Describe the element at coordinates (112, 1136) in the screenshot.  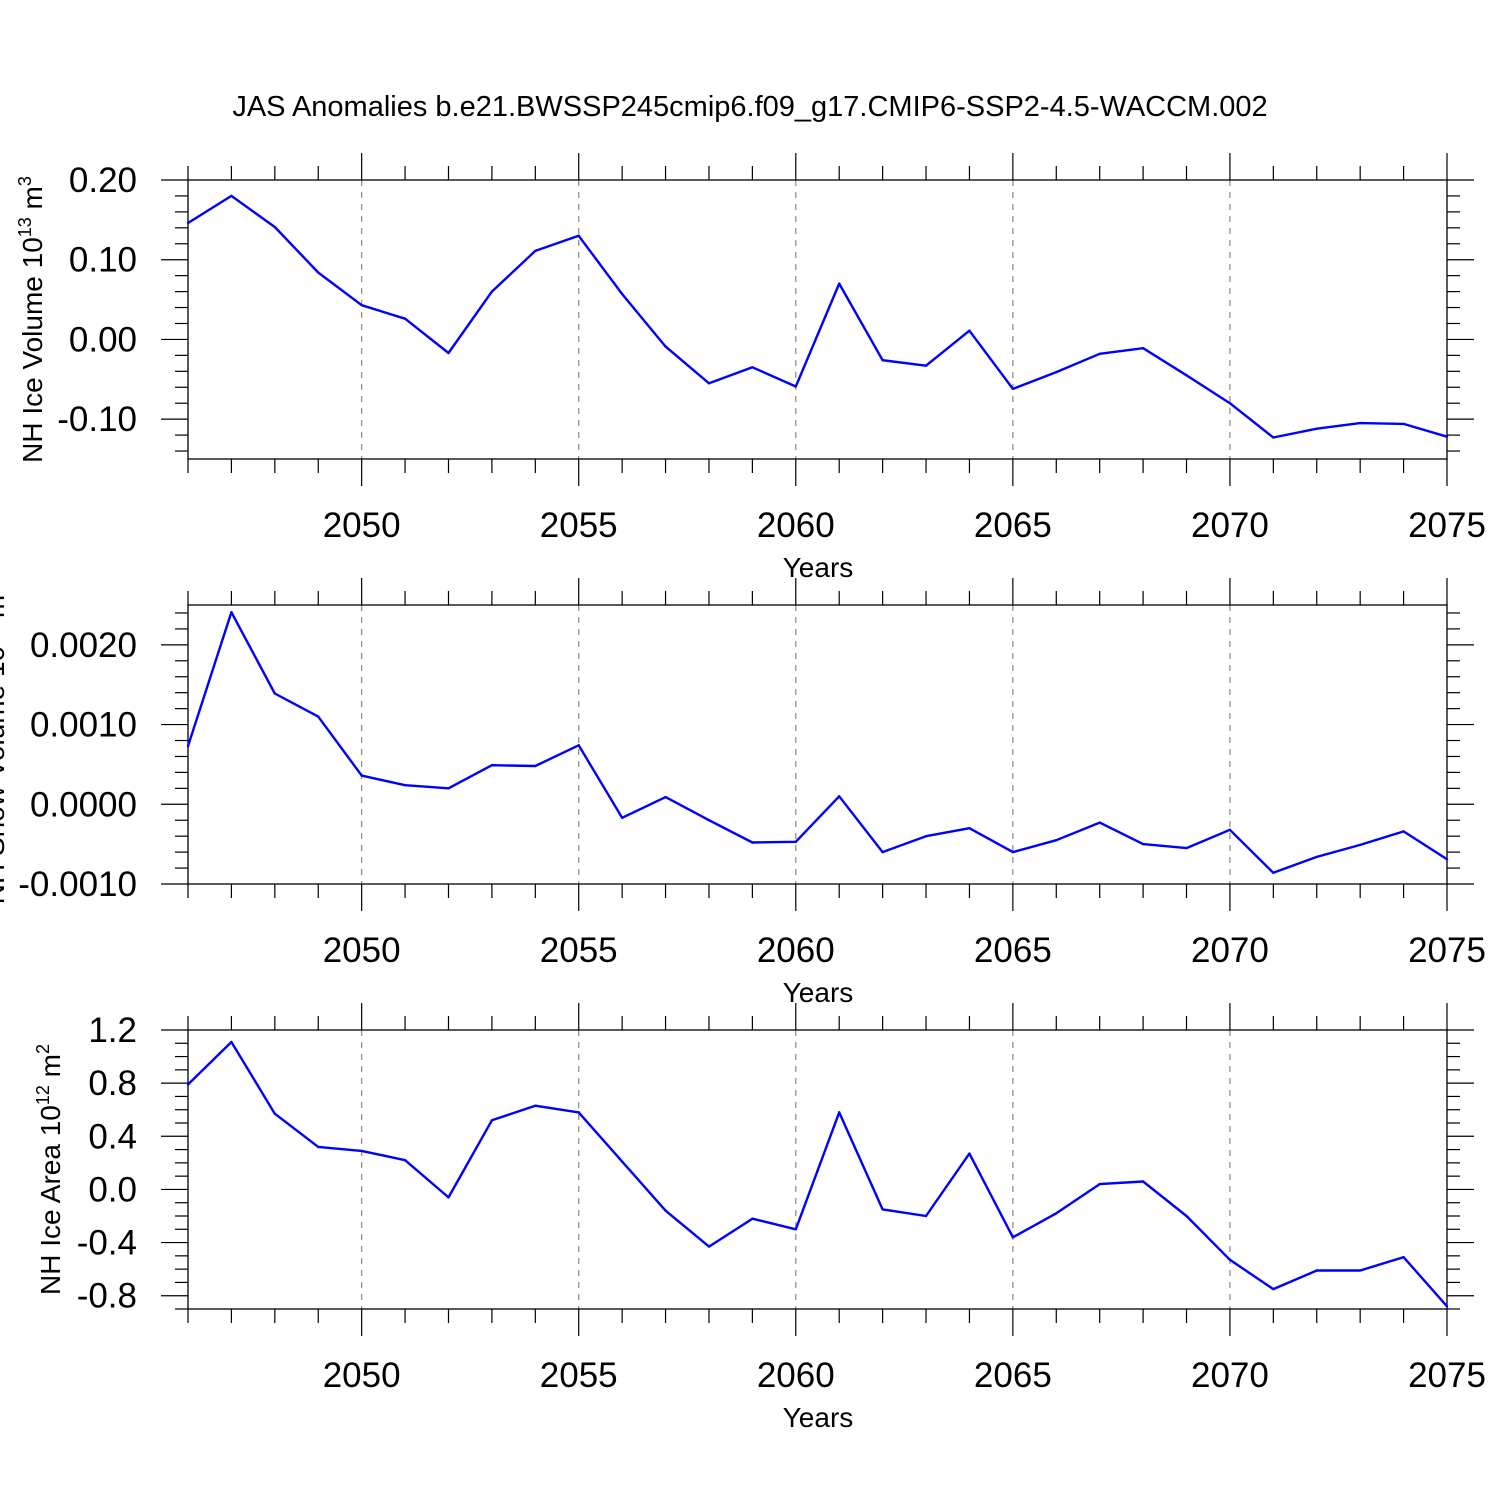
I see `y-tick-label: 0.4` at that location.